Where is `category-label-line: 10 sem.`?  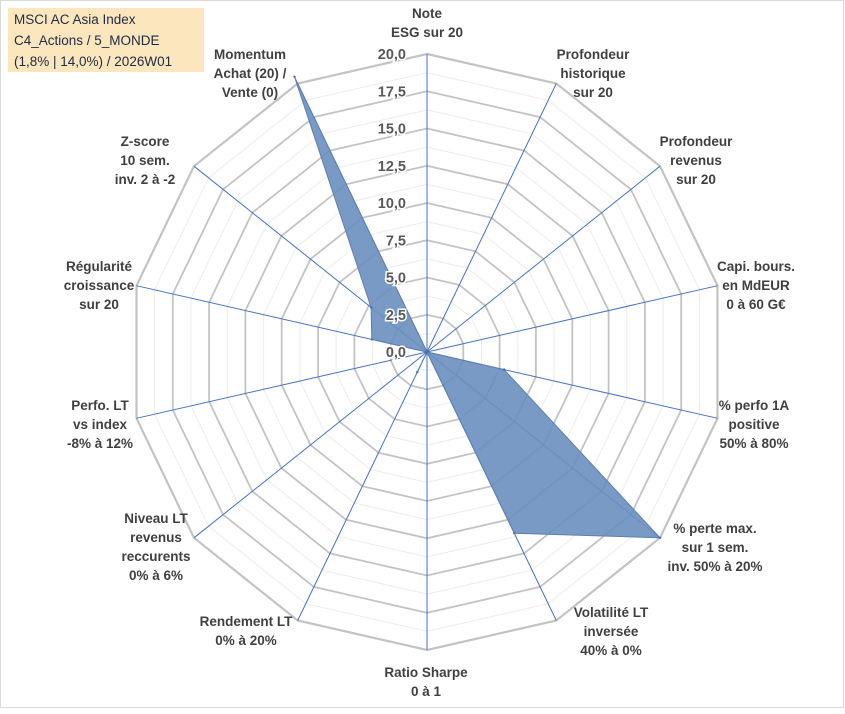 category-label-line: 10 sem. is located at coordinates (145, 160).